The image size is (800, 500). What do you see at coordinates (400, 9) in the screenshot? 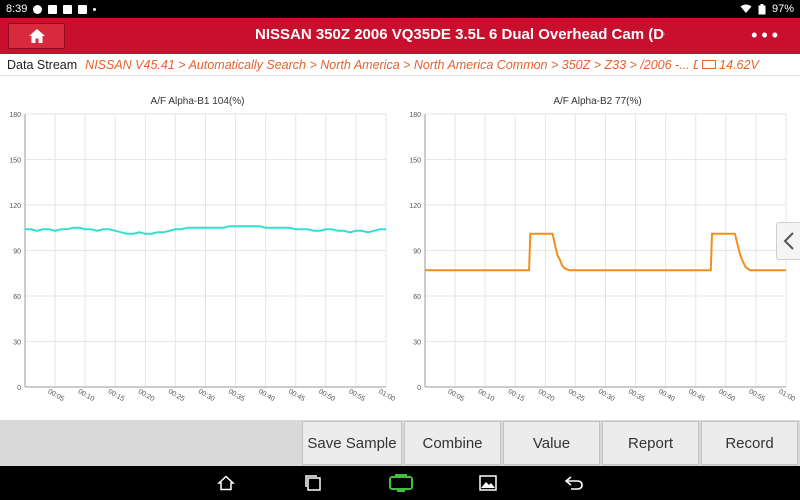
I see `status-bar: 8:39 97%` at bounding box center [400, 9].